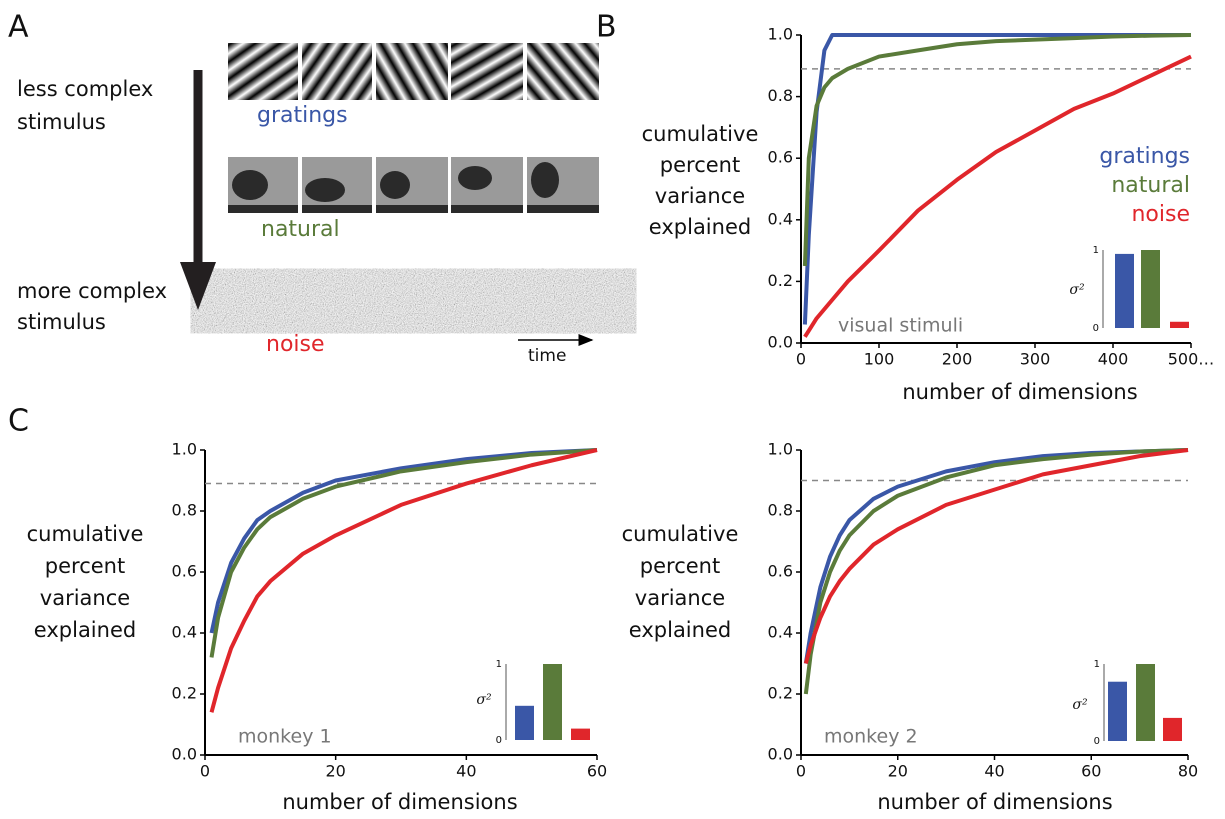 Image resolution: width=1225 pixels, height=819 pixels. I want to click on stimulus-label: less complex, so click(85, 89).